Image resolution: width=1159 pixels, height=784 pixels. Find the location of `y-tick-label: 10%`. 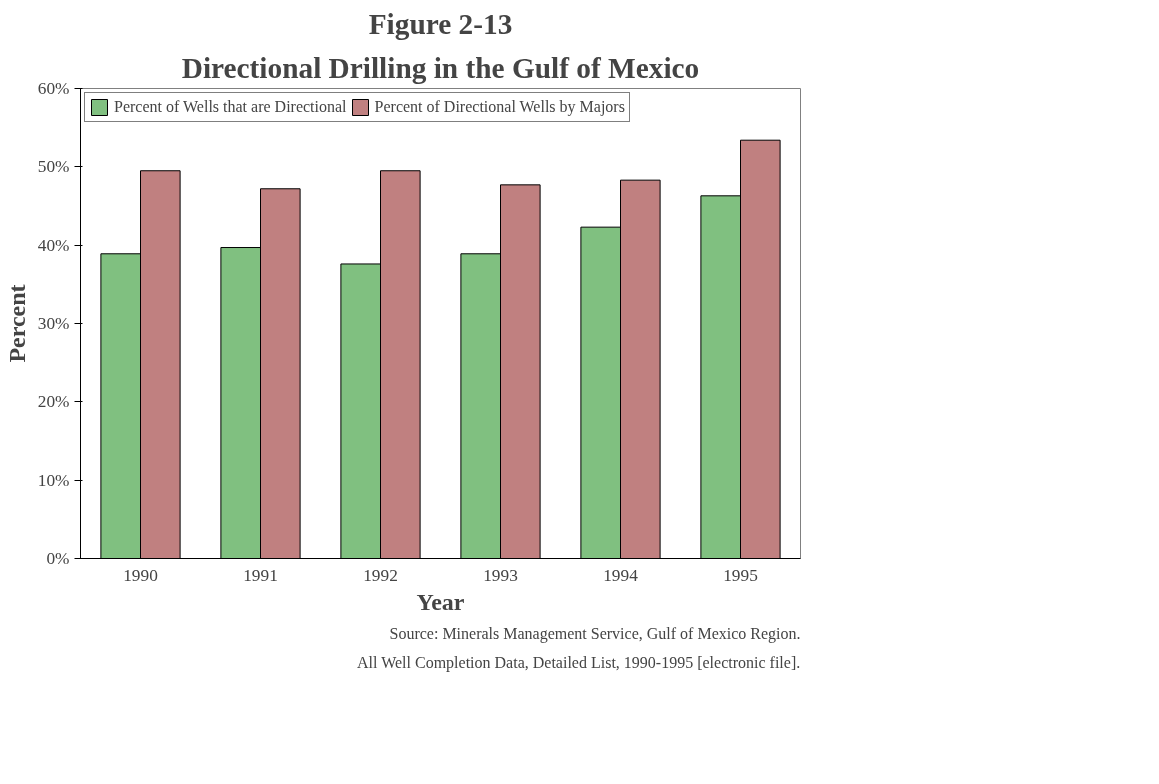

y-tick-label: 10% is located at coordinates (53, 480).